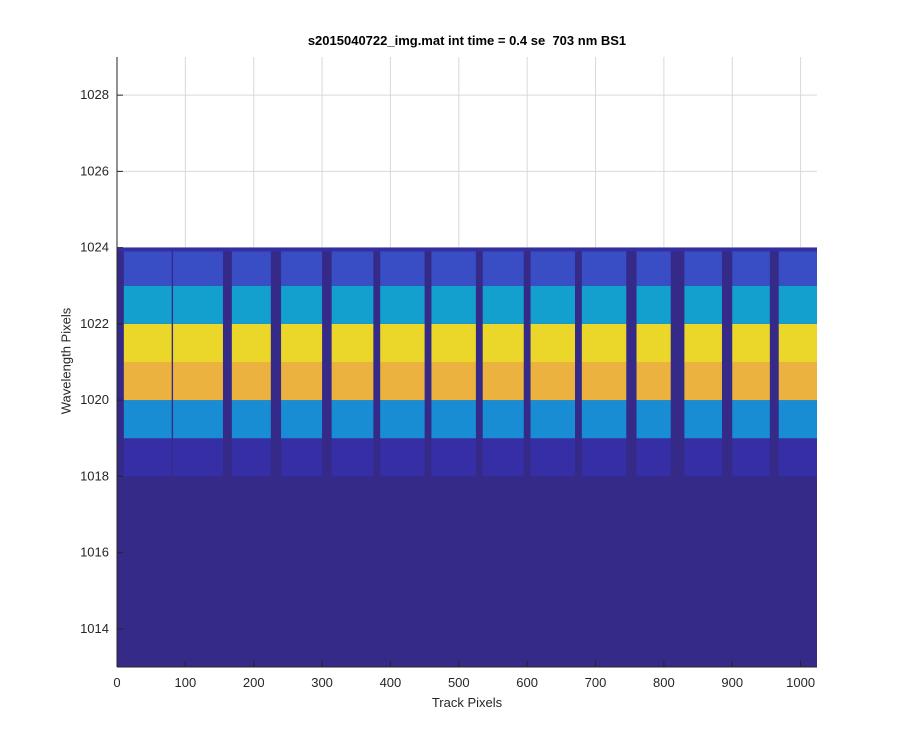  I want to click on x-tick-label: 1000, so click(800, 682).